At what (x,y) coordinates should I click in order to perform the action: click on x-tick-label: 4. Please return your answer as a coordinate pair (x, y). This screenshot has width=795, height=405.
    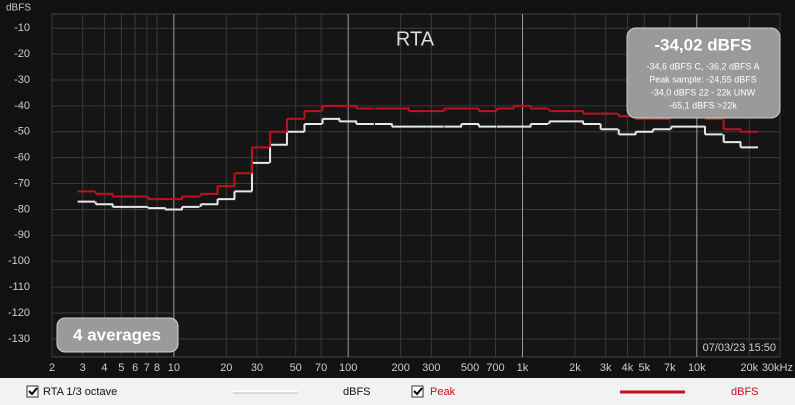
    Looking at the image, I should click on (104, 368).